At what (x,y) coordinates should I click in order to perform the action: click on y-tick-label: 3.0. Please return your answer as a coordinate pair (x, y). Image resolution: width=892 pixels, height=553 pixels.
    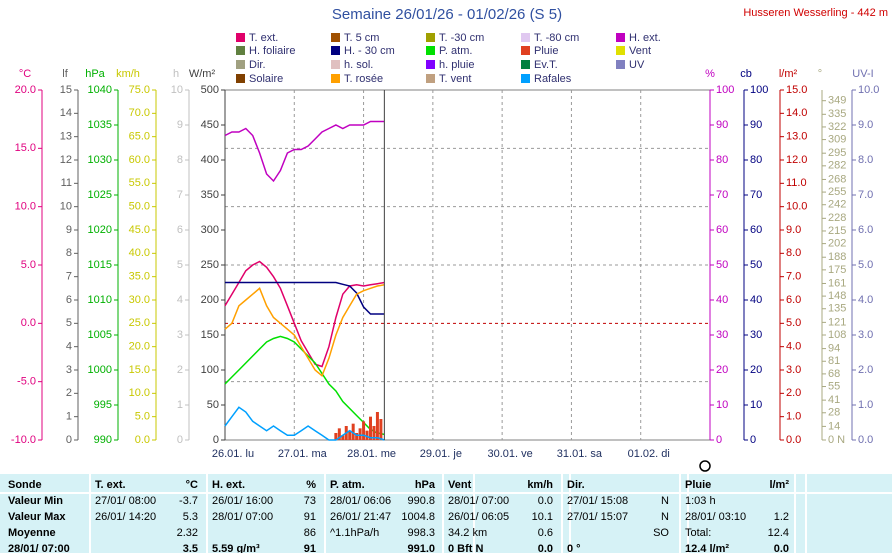
    Looking at the image, I should click on (793, 370).